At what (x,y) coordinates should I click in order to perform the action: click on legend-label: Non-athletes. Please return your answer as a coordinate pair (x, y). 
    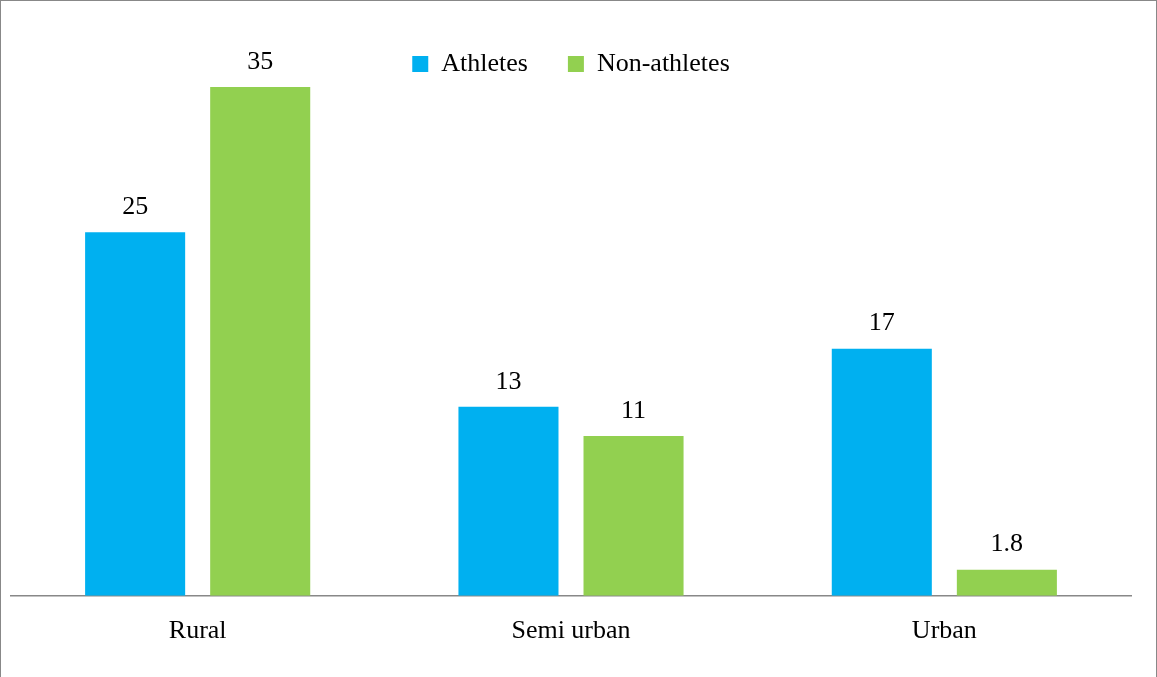
    Looking at the image, I should click on (663, 62).